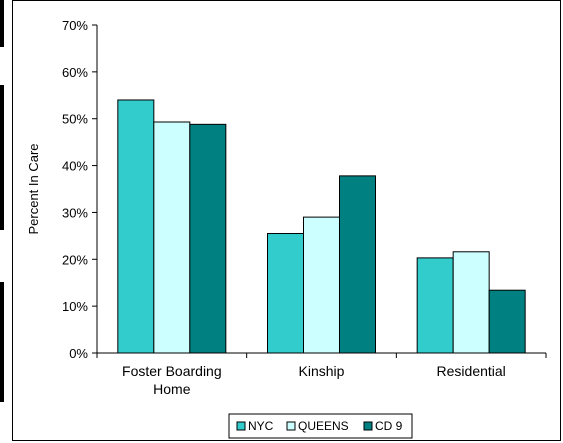 The image size is (563, 443). I want to click on y-tick-label: 70%, so click(75, 25).